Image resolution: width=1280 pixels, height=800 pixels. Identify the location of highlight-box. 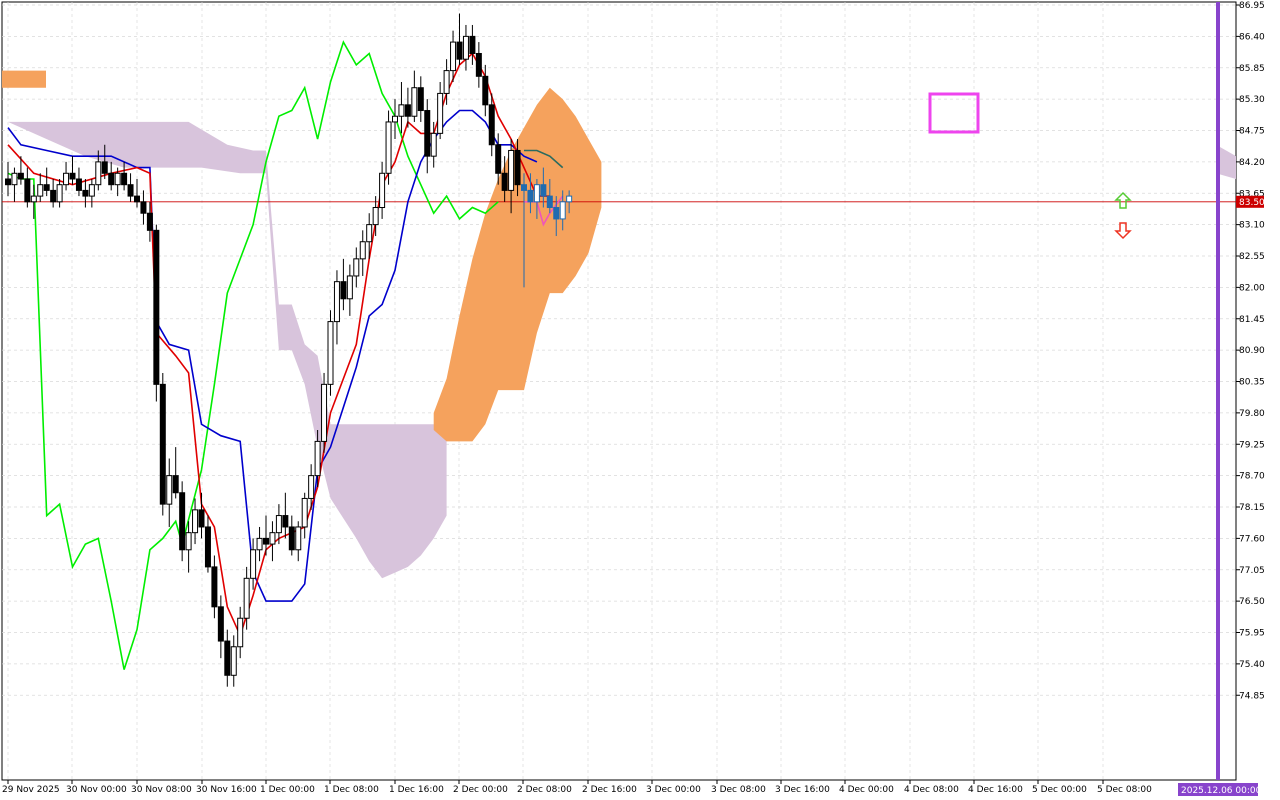
(954, 113).